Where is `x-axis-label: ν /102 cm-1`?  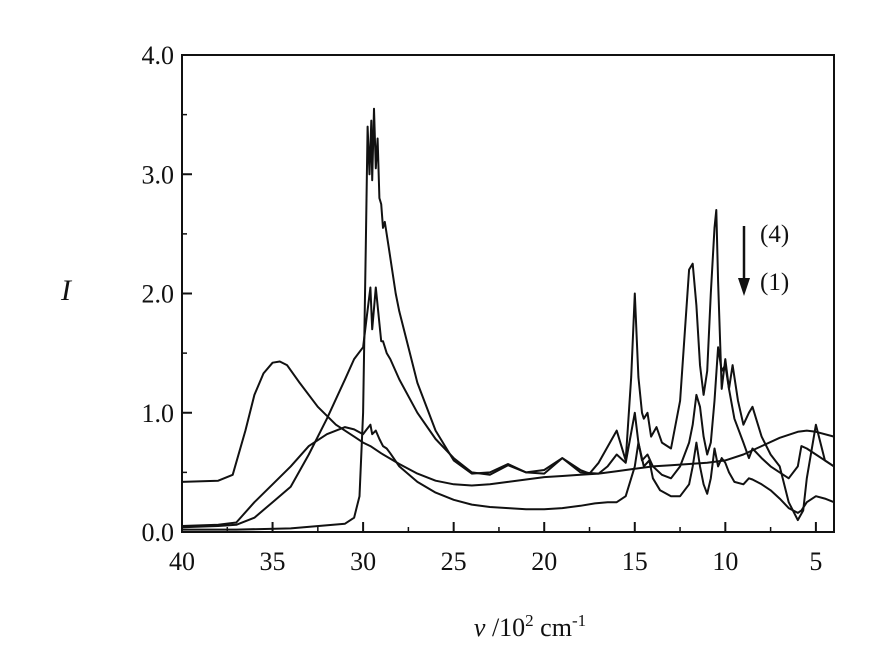 x-axis-label: ν /102 cm-1 is located at coordinates (530, 626).